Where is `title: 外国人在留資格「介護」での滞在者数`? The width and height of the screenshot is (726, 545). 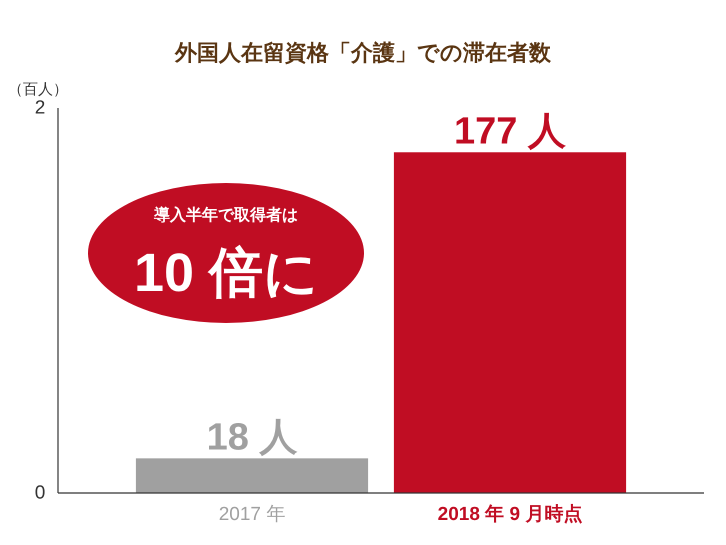
title: 外国人在留資格「介護」での滞在者数 is located at coordinates (363, 52).